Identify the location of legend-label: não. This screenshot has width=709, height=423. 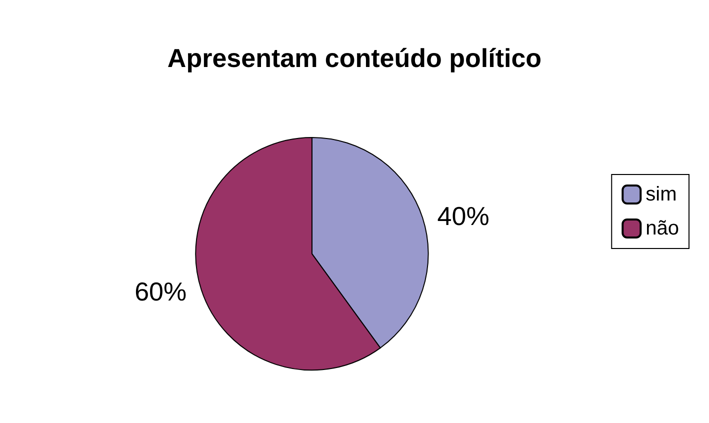
(663, 229).